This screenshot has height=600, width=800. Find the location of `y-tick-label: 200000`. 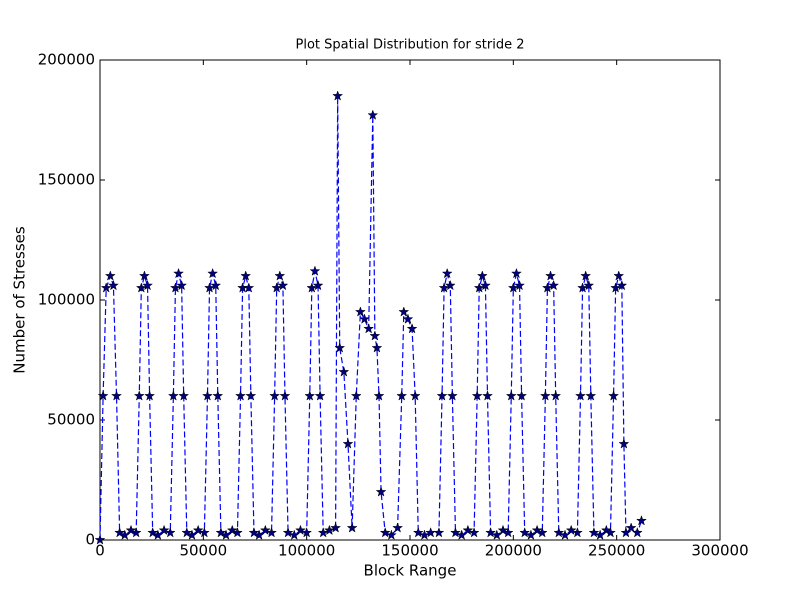

y-tick-label: 200000 is located at coordinates (66, 60).